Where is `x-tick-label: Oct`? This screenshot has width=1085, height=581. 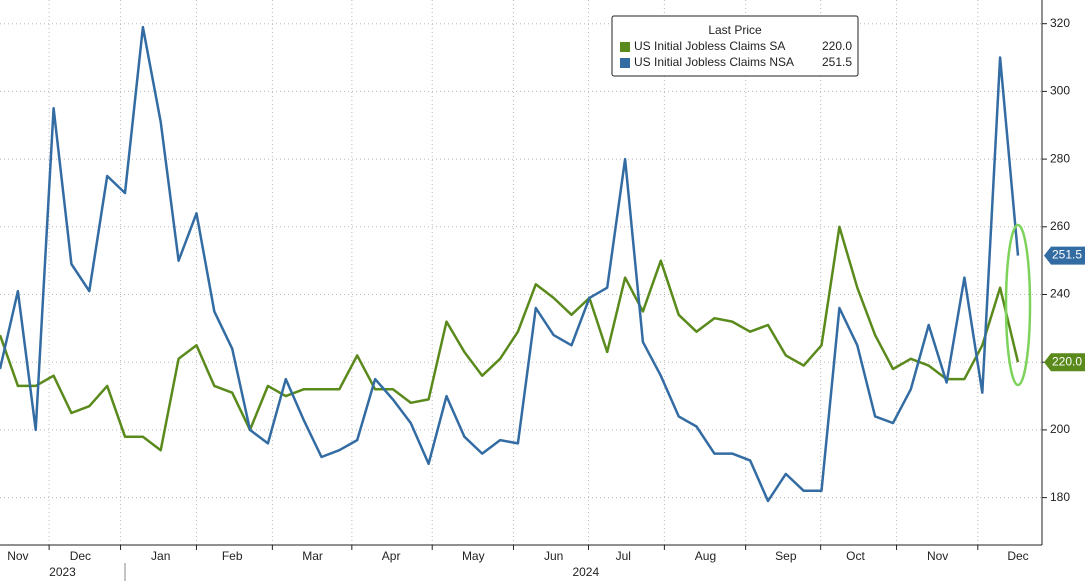
x-tick-label: Oct is located at coordinates (855, 556).